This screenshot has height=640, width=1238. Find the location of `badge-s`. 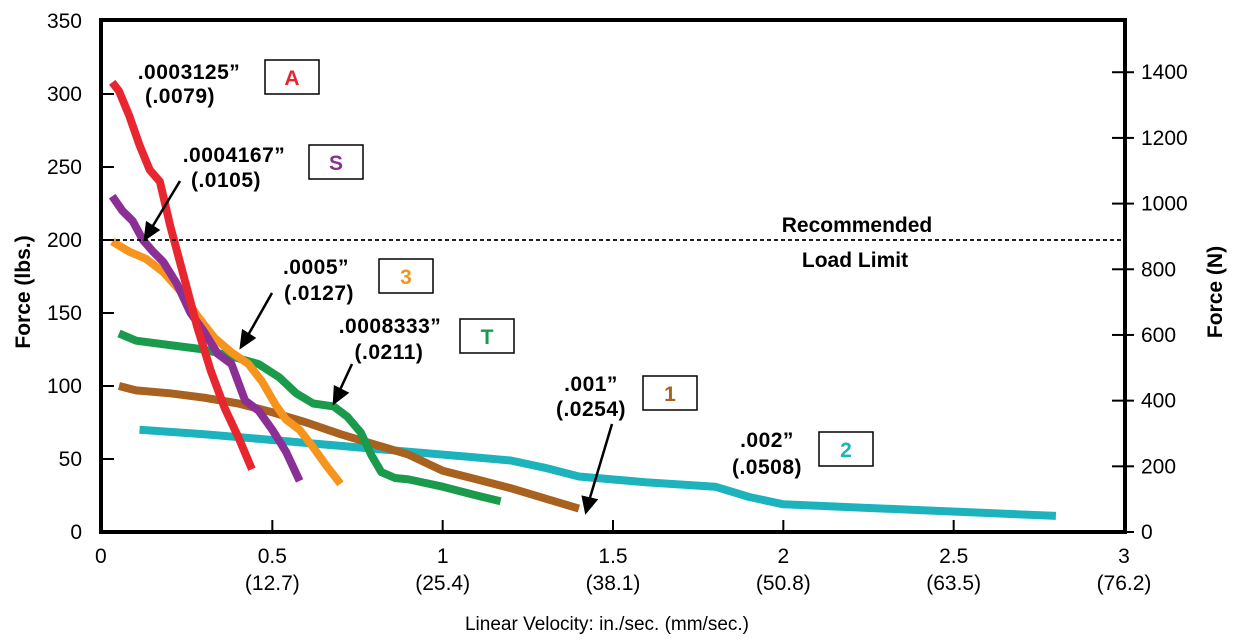

badge-s is located at coordinates (336, 162).